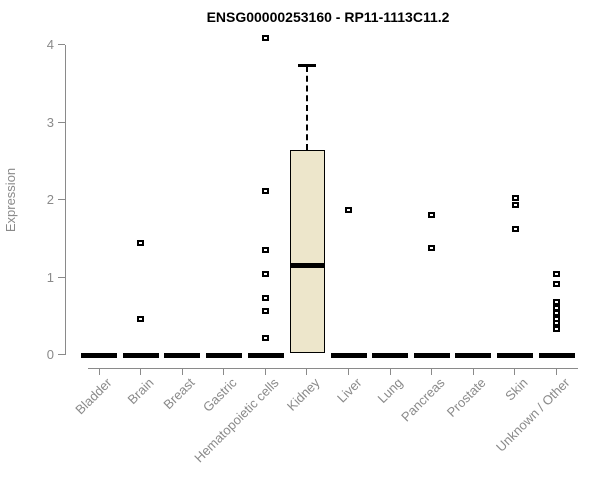 Image resolution: width=600 pixels, height=500 pixels. Describe the element at coordinates (50, 354) in the screenshot. I see `y-tick-label: 0` at that location.